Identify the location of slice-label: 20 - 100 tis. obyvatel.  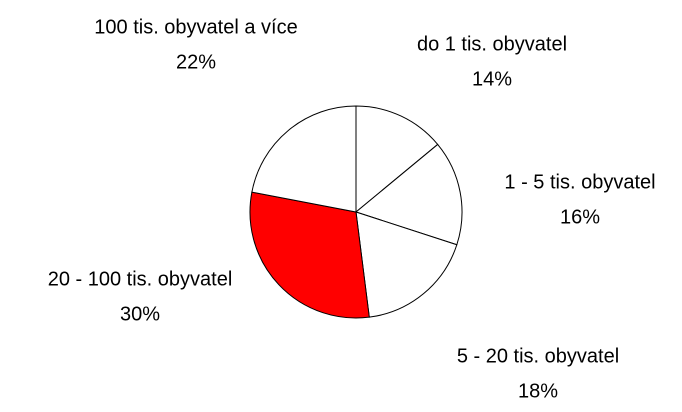
(140, 279).